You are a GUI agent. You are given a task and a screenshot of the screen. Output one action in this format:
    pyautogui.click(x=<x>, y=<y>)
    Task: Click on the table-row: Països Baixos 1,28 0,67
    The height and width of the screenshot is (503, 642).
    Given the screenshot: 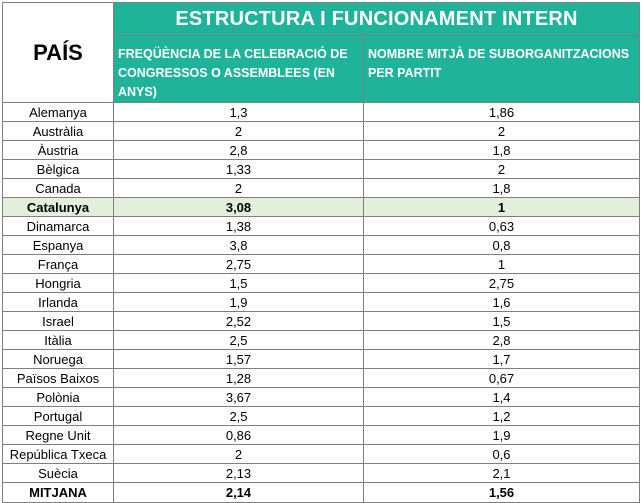 What is the action you would take?
    pyautogui.click(x=321, y=378)
    